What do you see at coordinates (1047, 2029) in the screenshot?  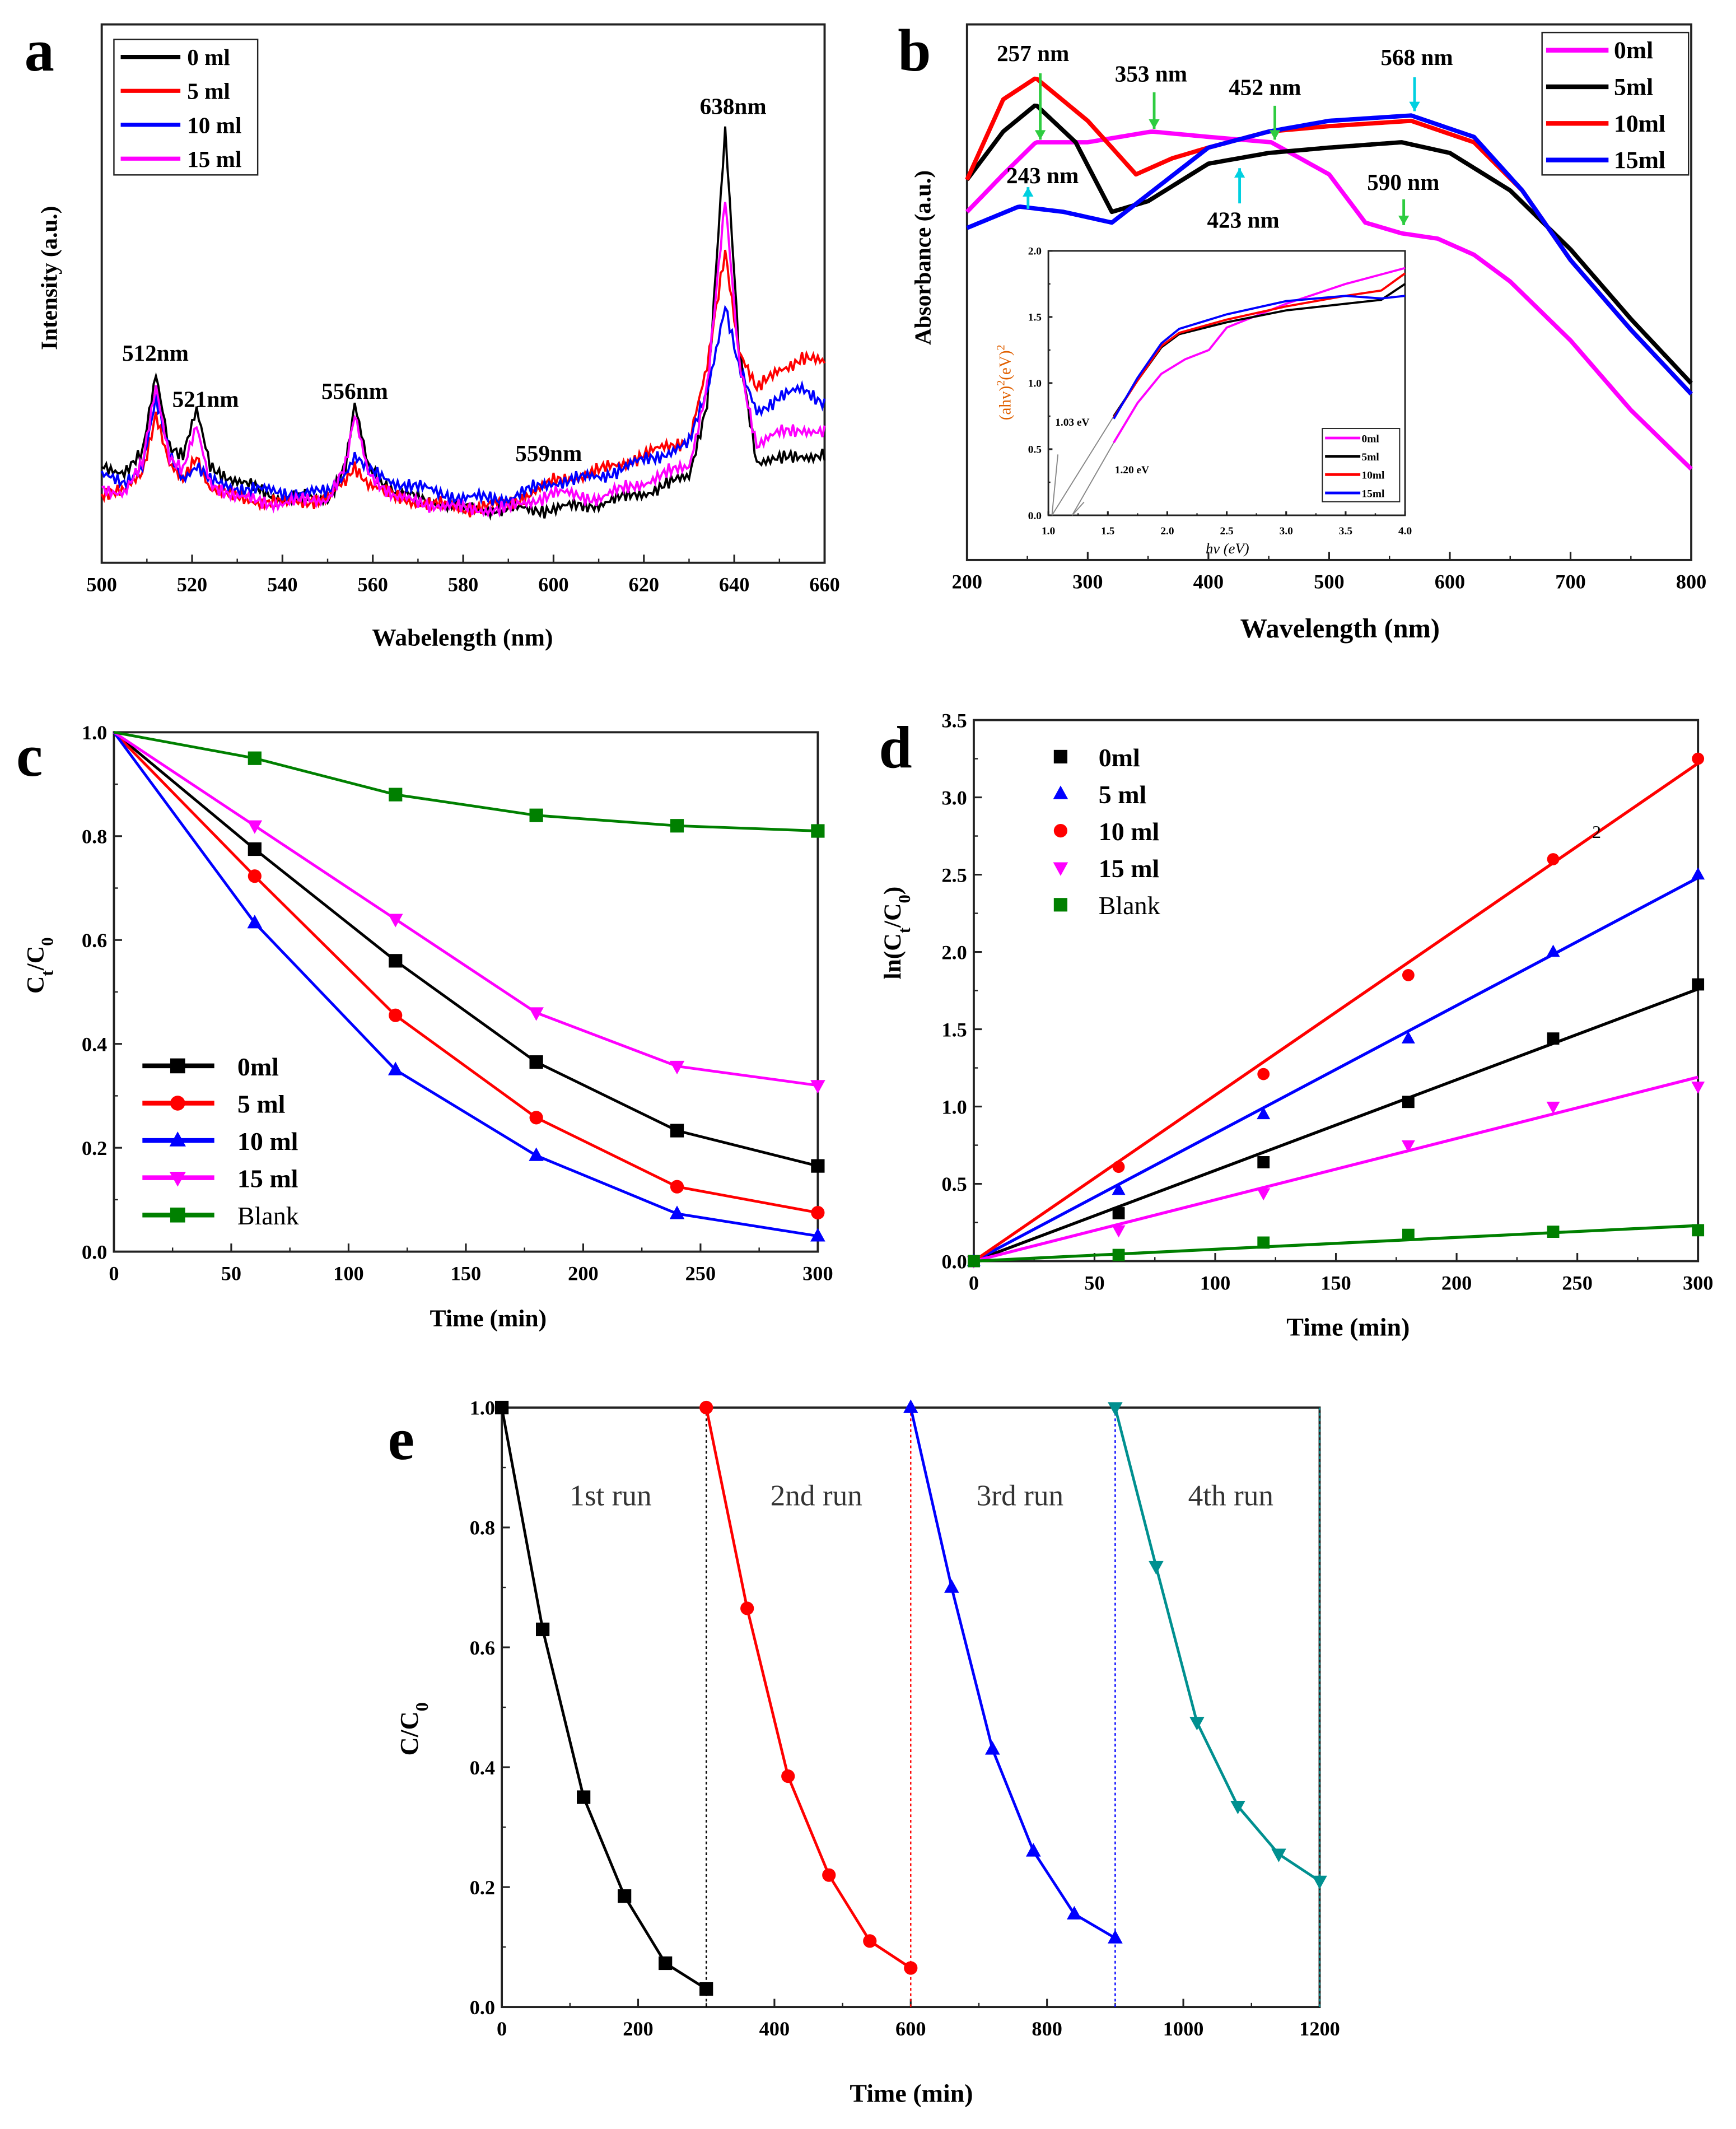 I see `x-tick-label: 800` at bounding box center [1047, 2029].